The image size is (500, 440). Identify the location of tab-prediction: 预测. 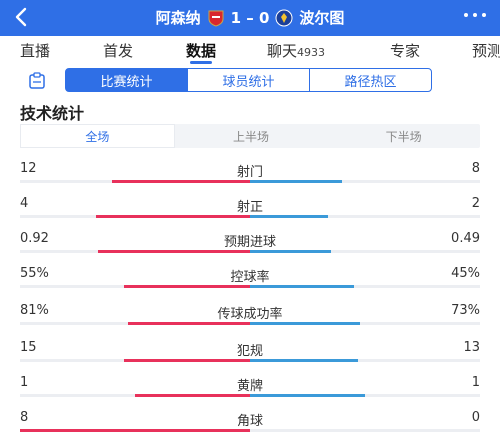
(486, 51).